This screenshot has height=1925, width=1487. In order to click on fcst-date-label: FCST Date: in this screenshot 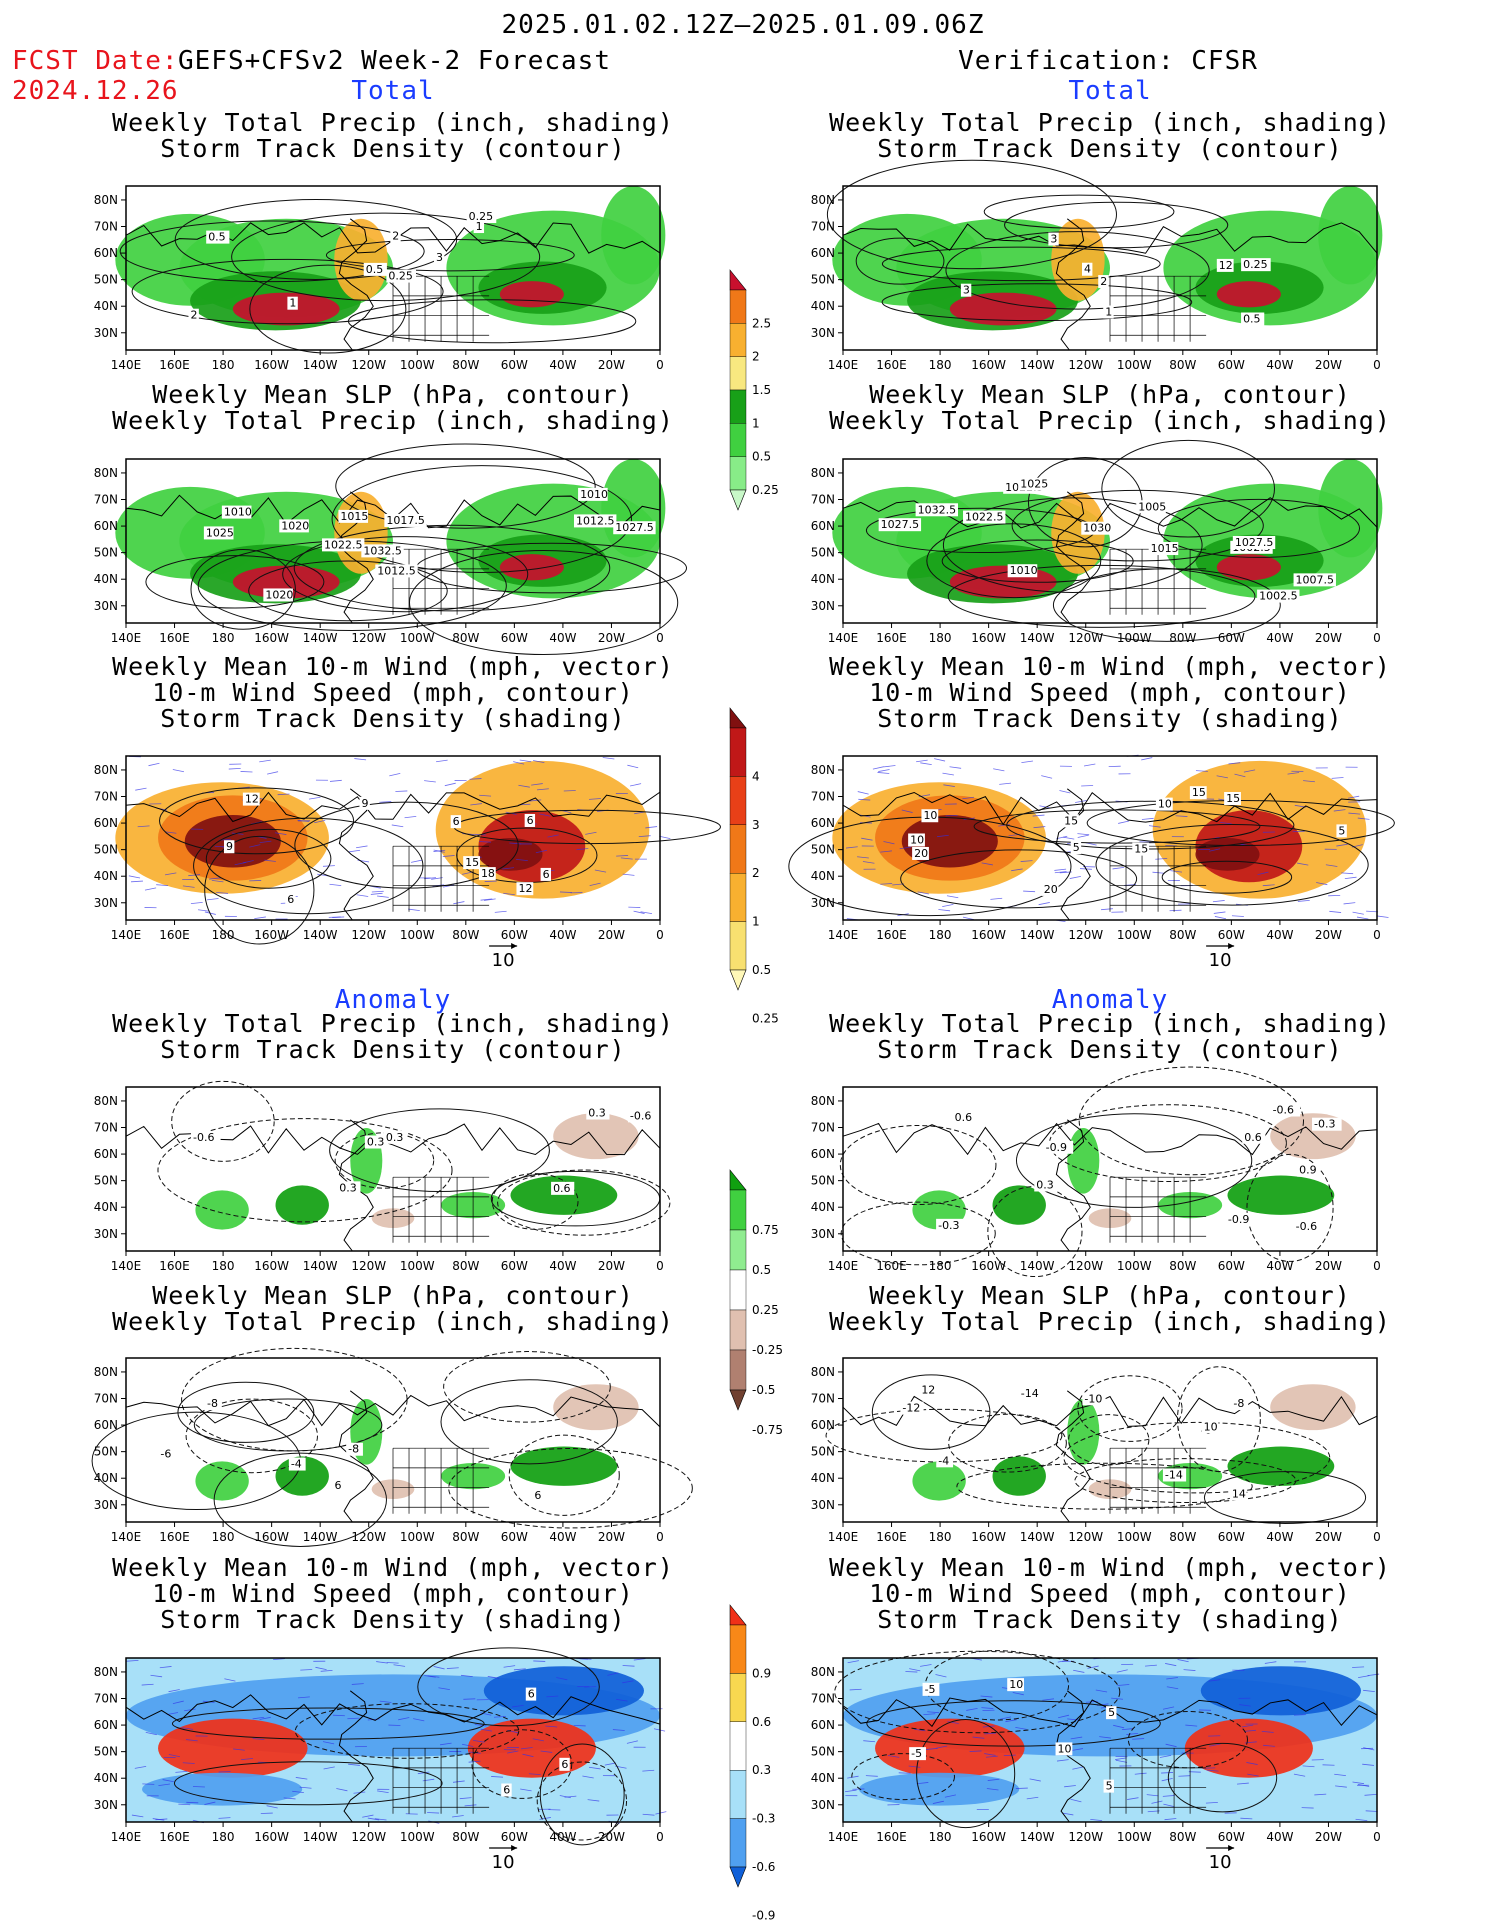, I will do `click(95, 61)`.